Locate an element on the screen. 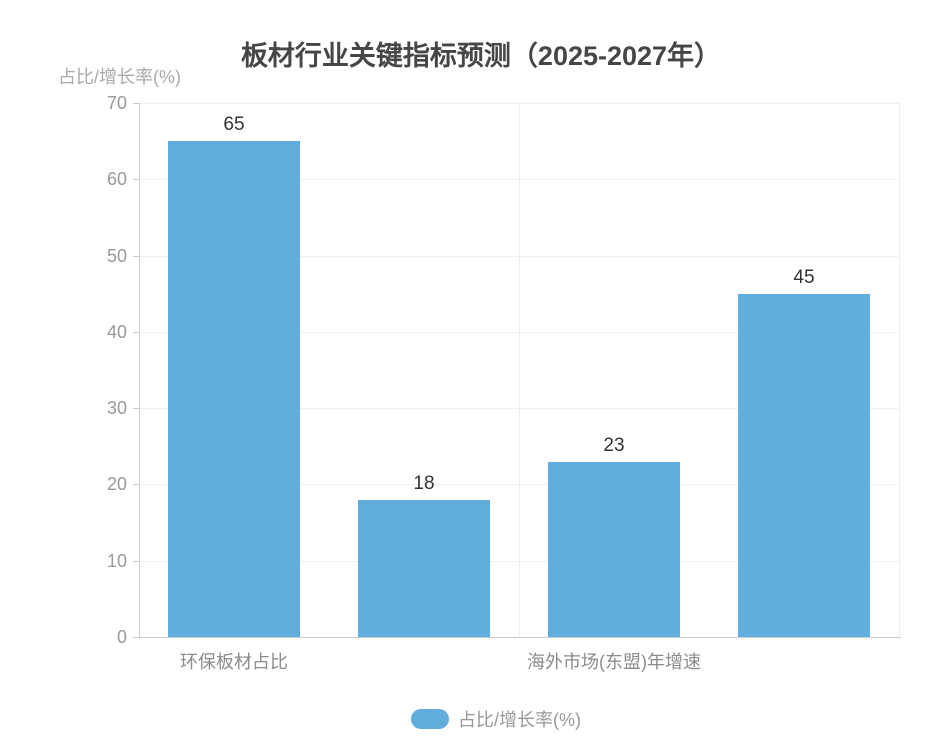 This screenshot has height=750, width=936. chart-title: 板材行业关键指标预测（2025-2027年） is located at coordinates (481, 56).